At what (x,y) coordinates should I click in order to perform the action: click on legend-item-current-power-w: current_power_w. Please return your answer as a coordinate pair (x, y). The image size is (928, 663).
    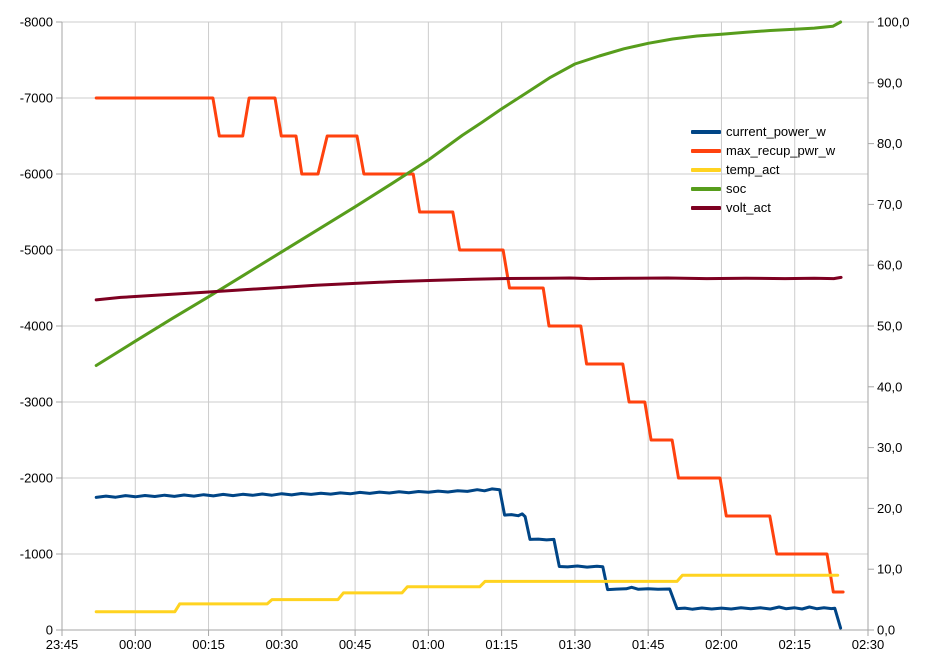
    Looking at the image, I should click on (763, 131).